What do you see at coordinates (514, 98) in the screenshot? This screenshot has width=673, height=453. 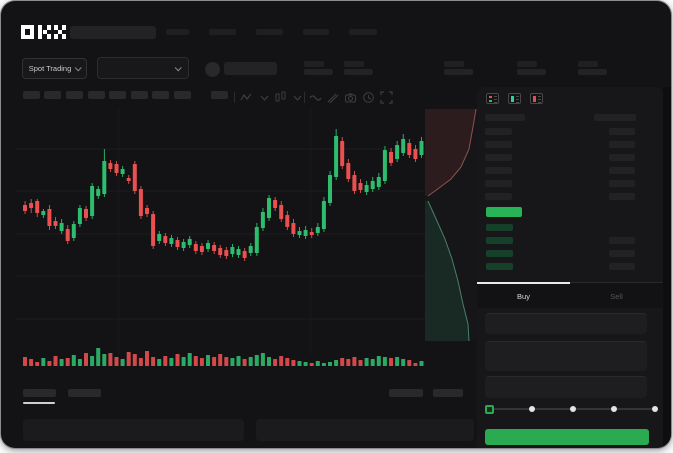 I see `book-buys-icon` at bounding box center [514, 98].